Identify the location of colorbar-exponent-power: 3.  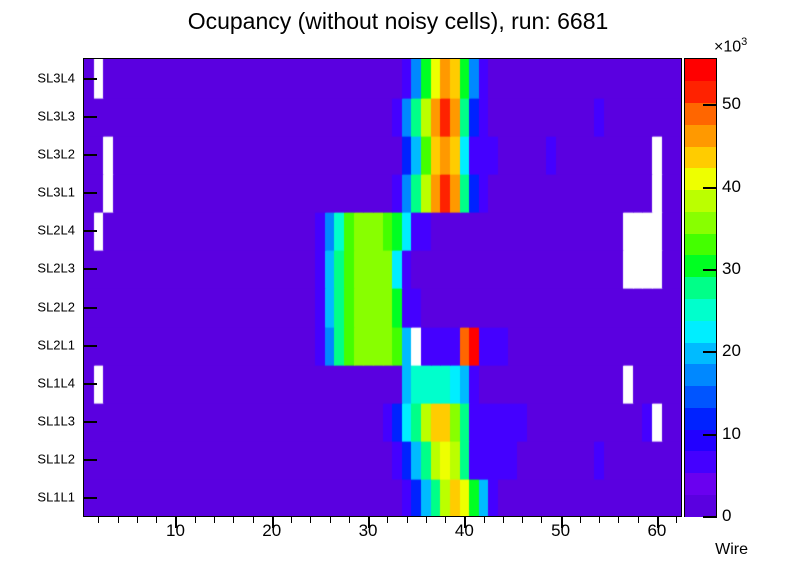
(744, 42).